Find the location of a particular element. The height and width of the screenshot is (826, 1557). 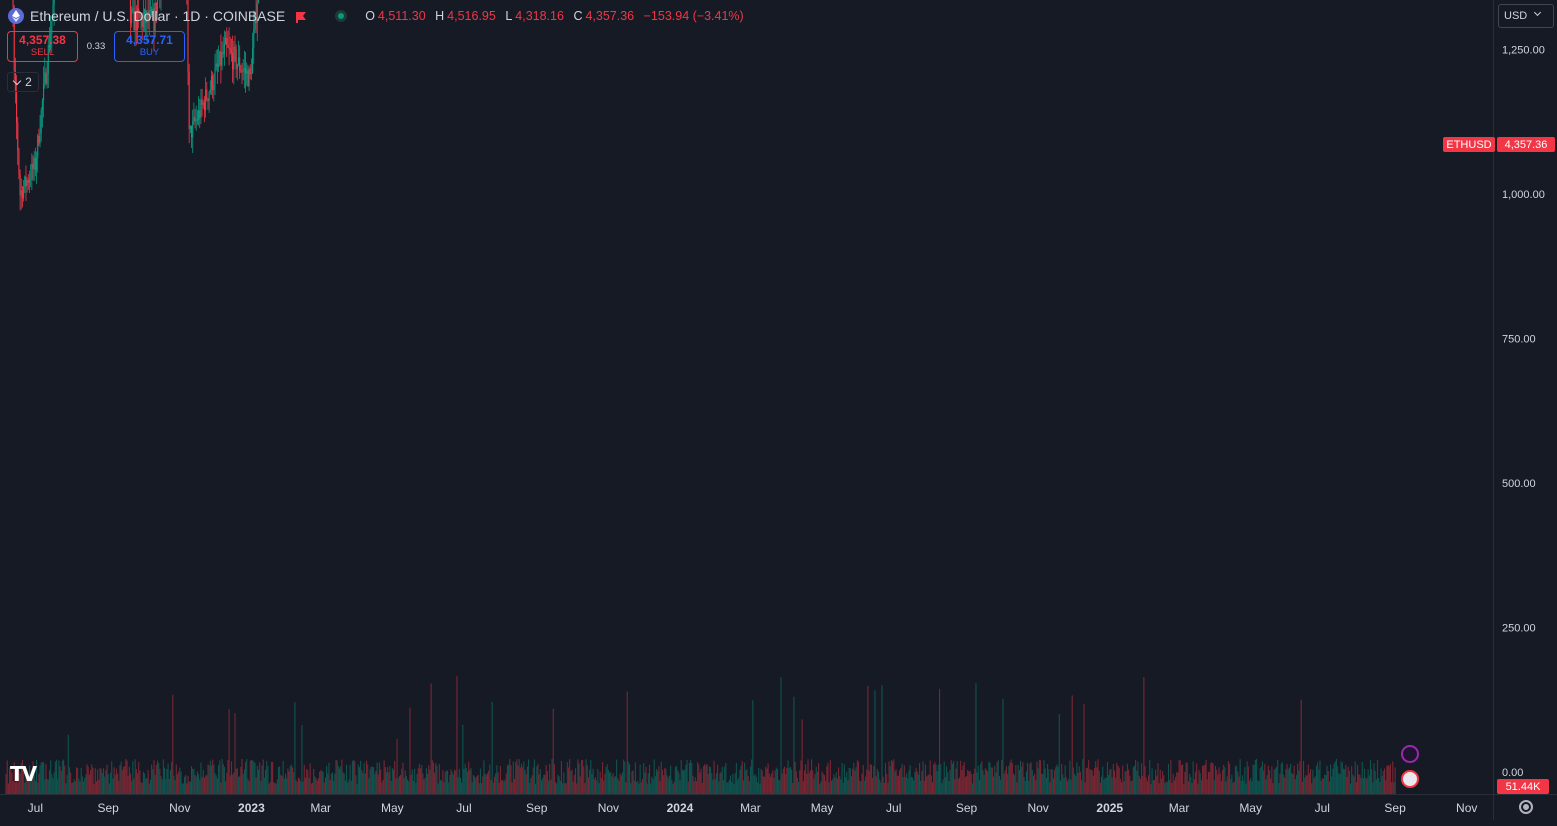

indicators-toggle-button: 2 is located at coordinates (23, 82).